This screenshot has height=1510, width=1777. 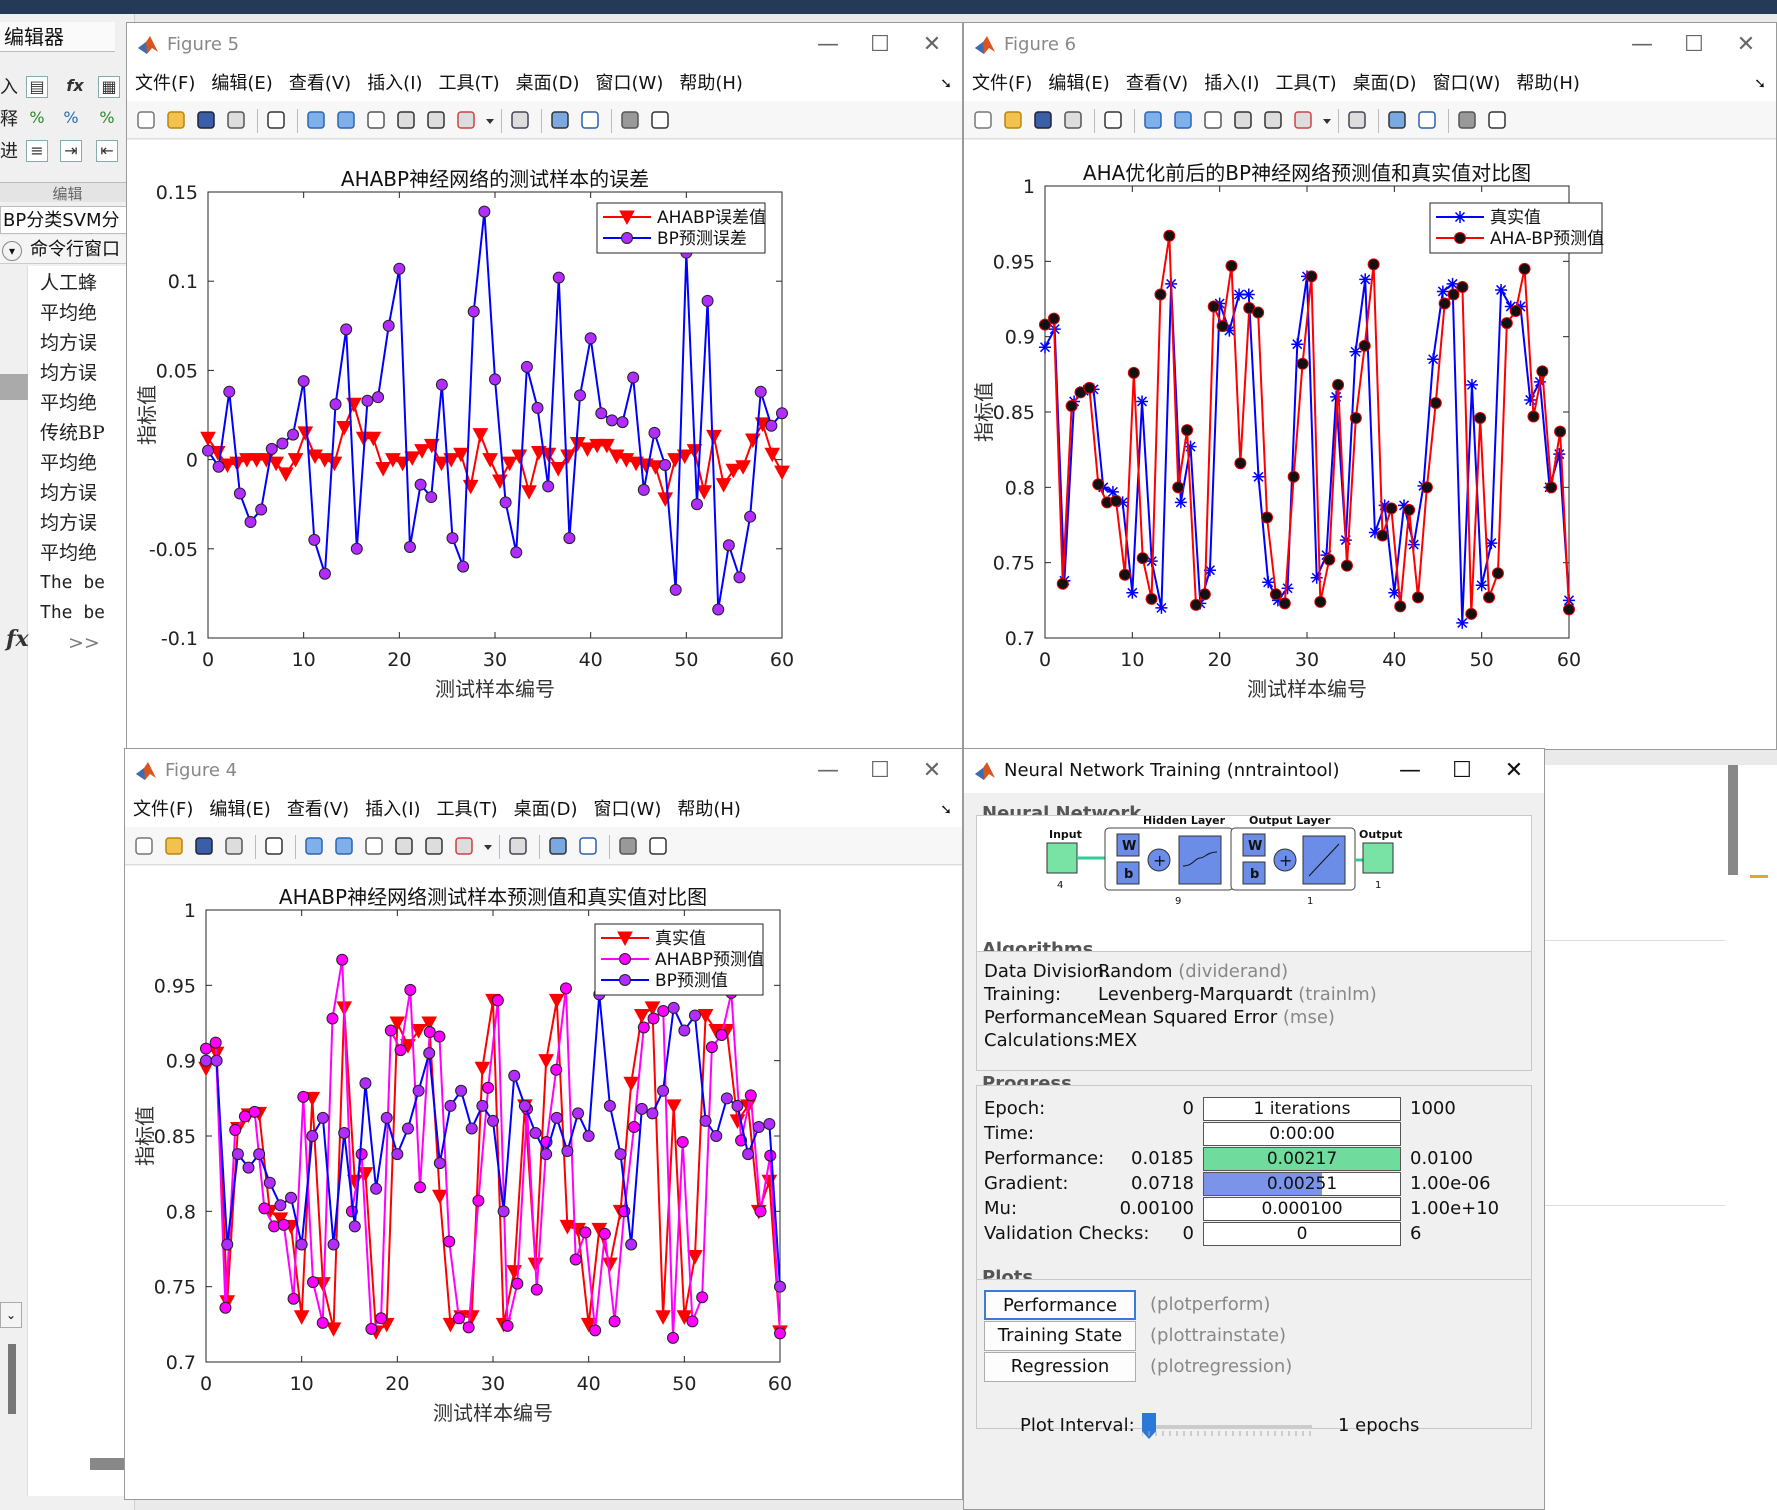 I want to click on file-tab: BP分类SVM分类, so click(x=67, y=232).